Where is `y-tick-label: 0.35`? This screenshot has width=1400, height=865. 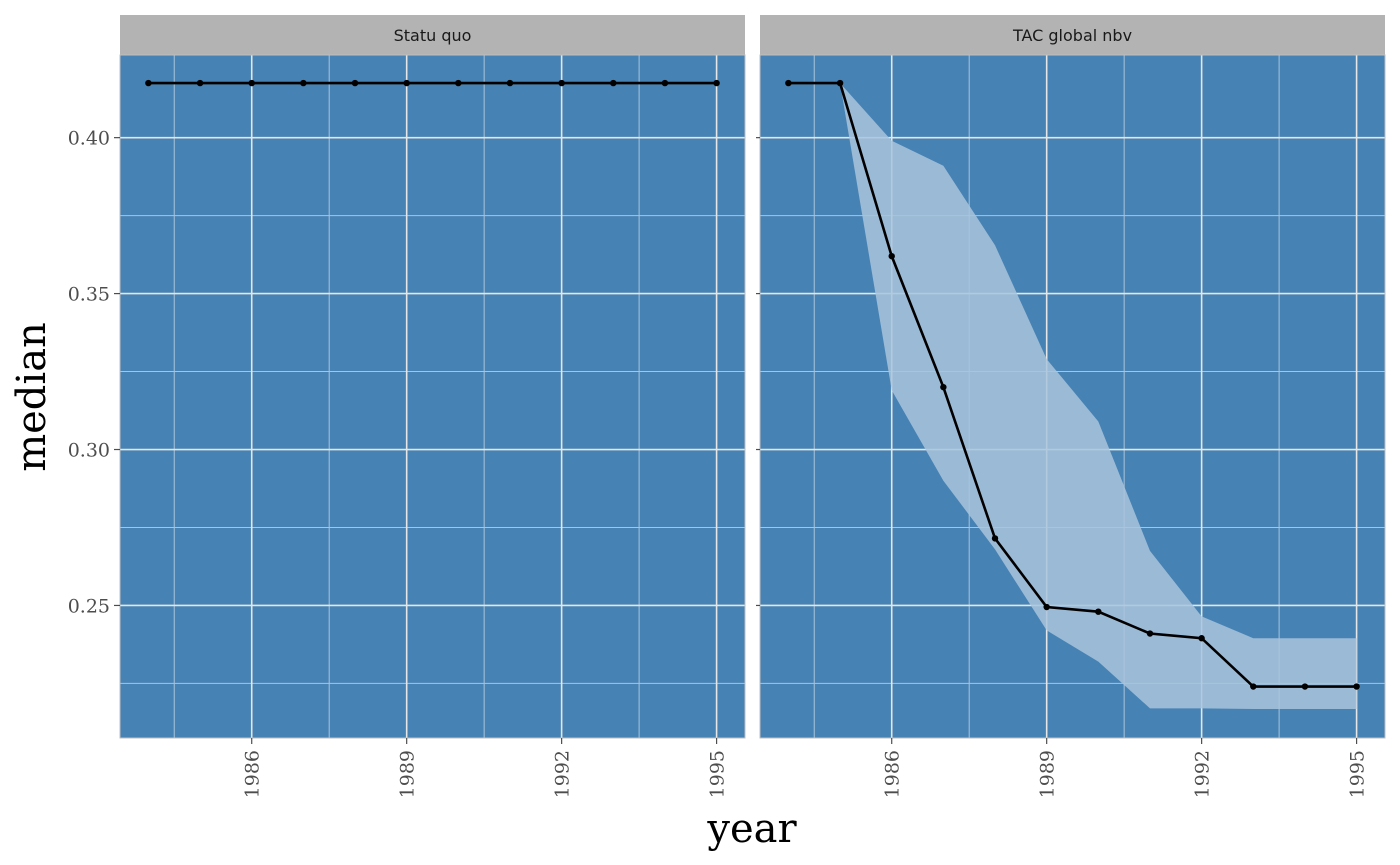
y-tick-label: 0.35 is located at coordinates (89, 295).